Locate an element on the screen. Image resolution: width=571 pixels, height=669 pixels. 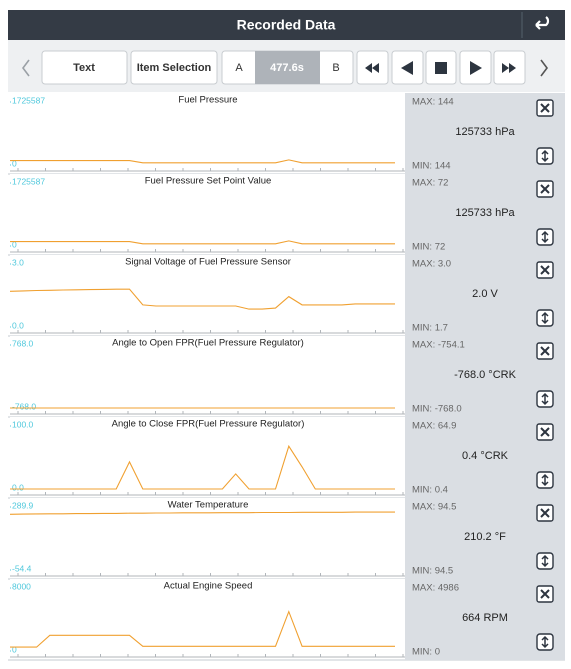
header-bar is located at coordinates (286, 25).